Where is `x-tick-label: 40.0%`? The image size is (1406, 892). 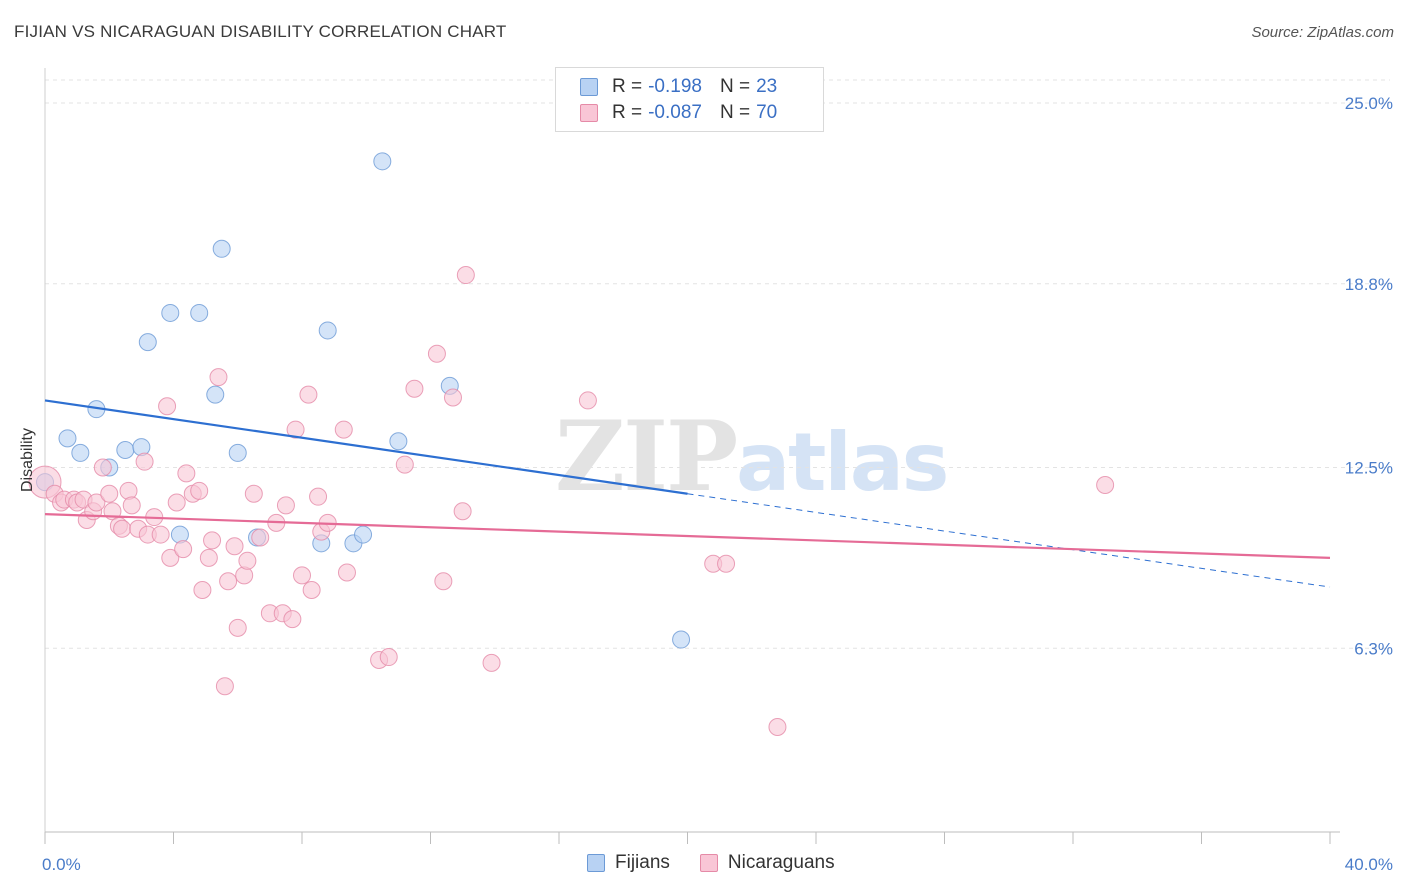 x-tick-label: 40.0% is located at coordinates (1369, 864).